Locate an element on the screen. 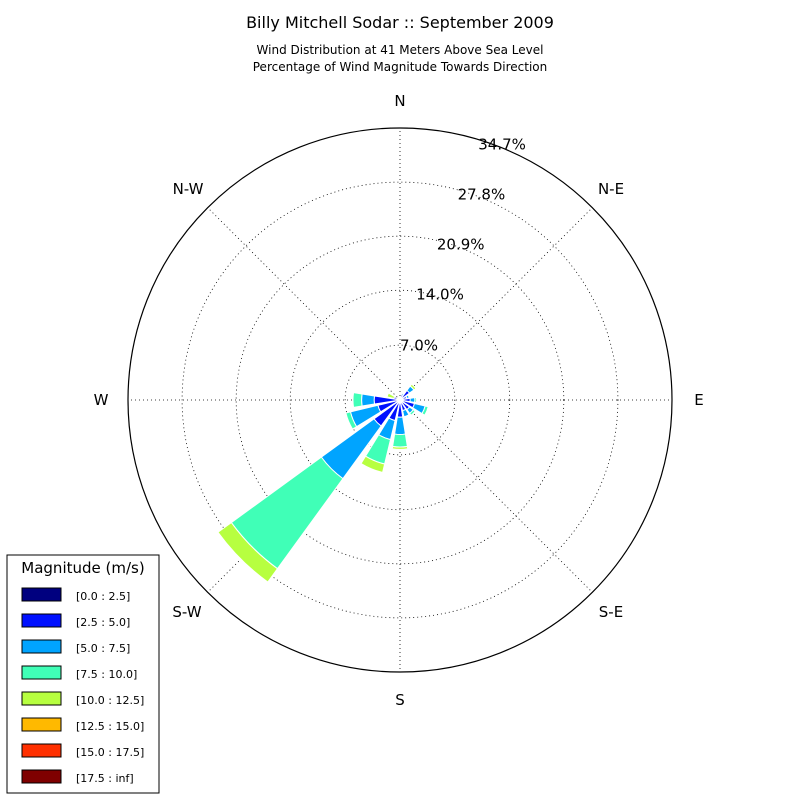 This screenshot has height=800, width=800. radial-tick-label: 34.7% is located at coordinates (502, 145).